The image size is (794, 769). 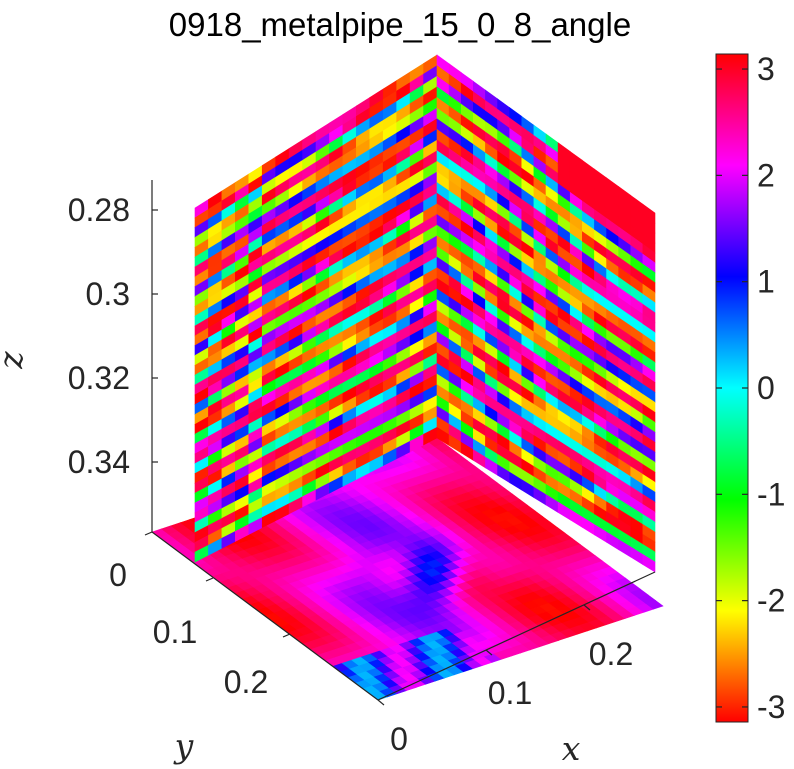 I want to click on x-axis-line, so click(x=516, y=636).